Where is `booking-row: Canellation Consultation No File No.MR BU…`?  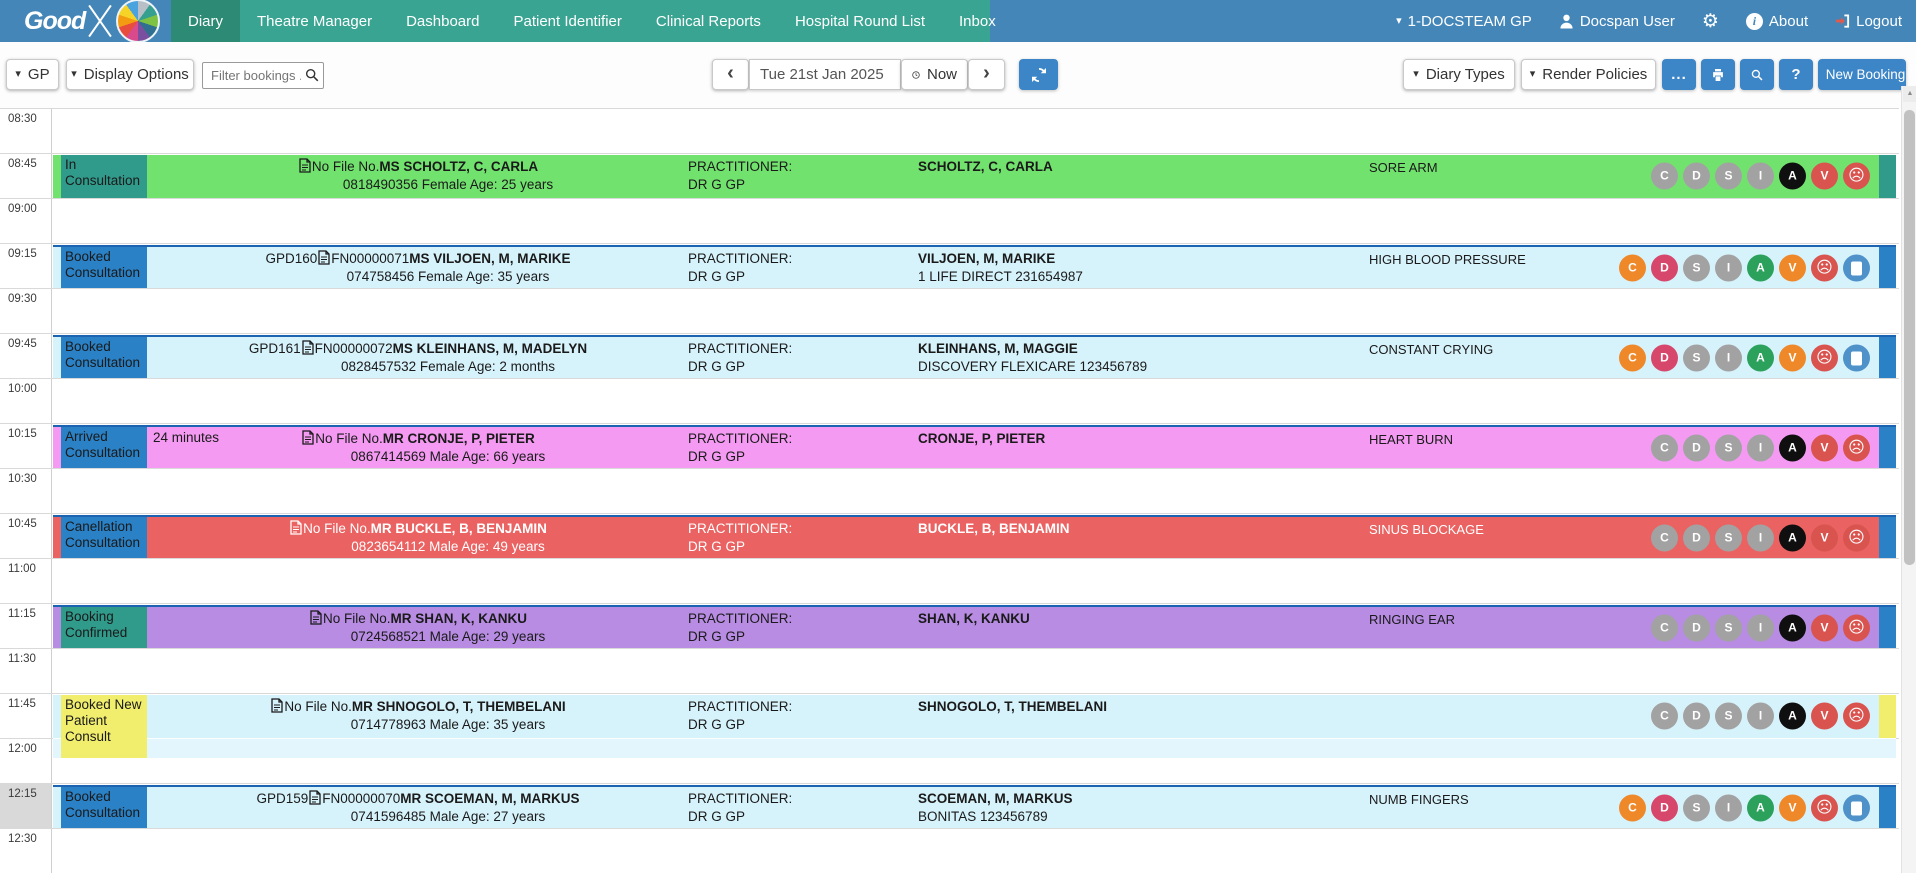 booking-row: Canellation Consultation No File No.MR BU… is located at coordinates (974, 536).